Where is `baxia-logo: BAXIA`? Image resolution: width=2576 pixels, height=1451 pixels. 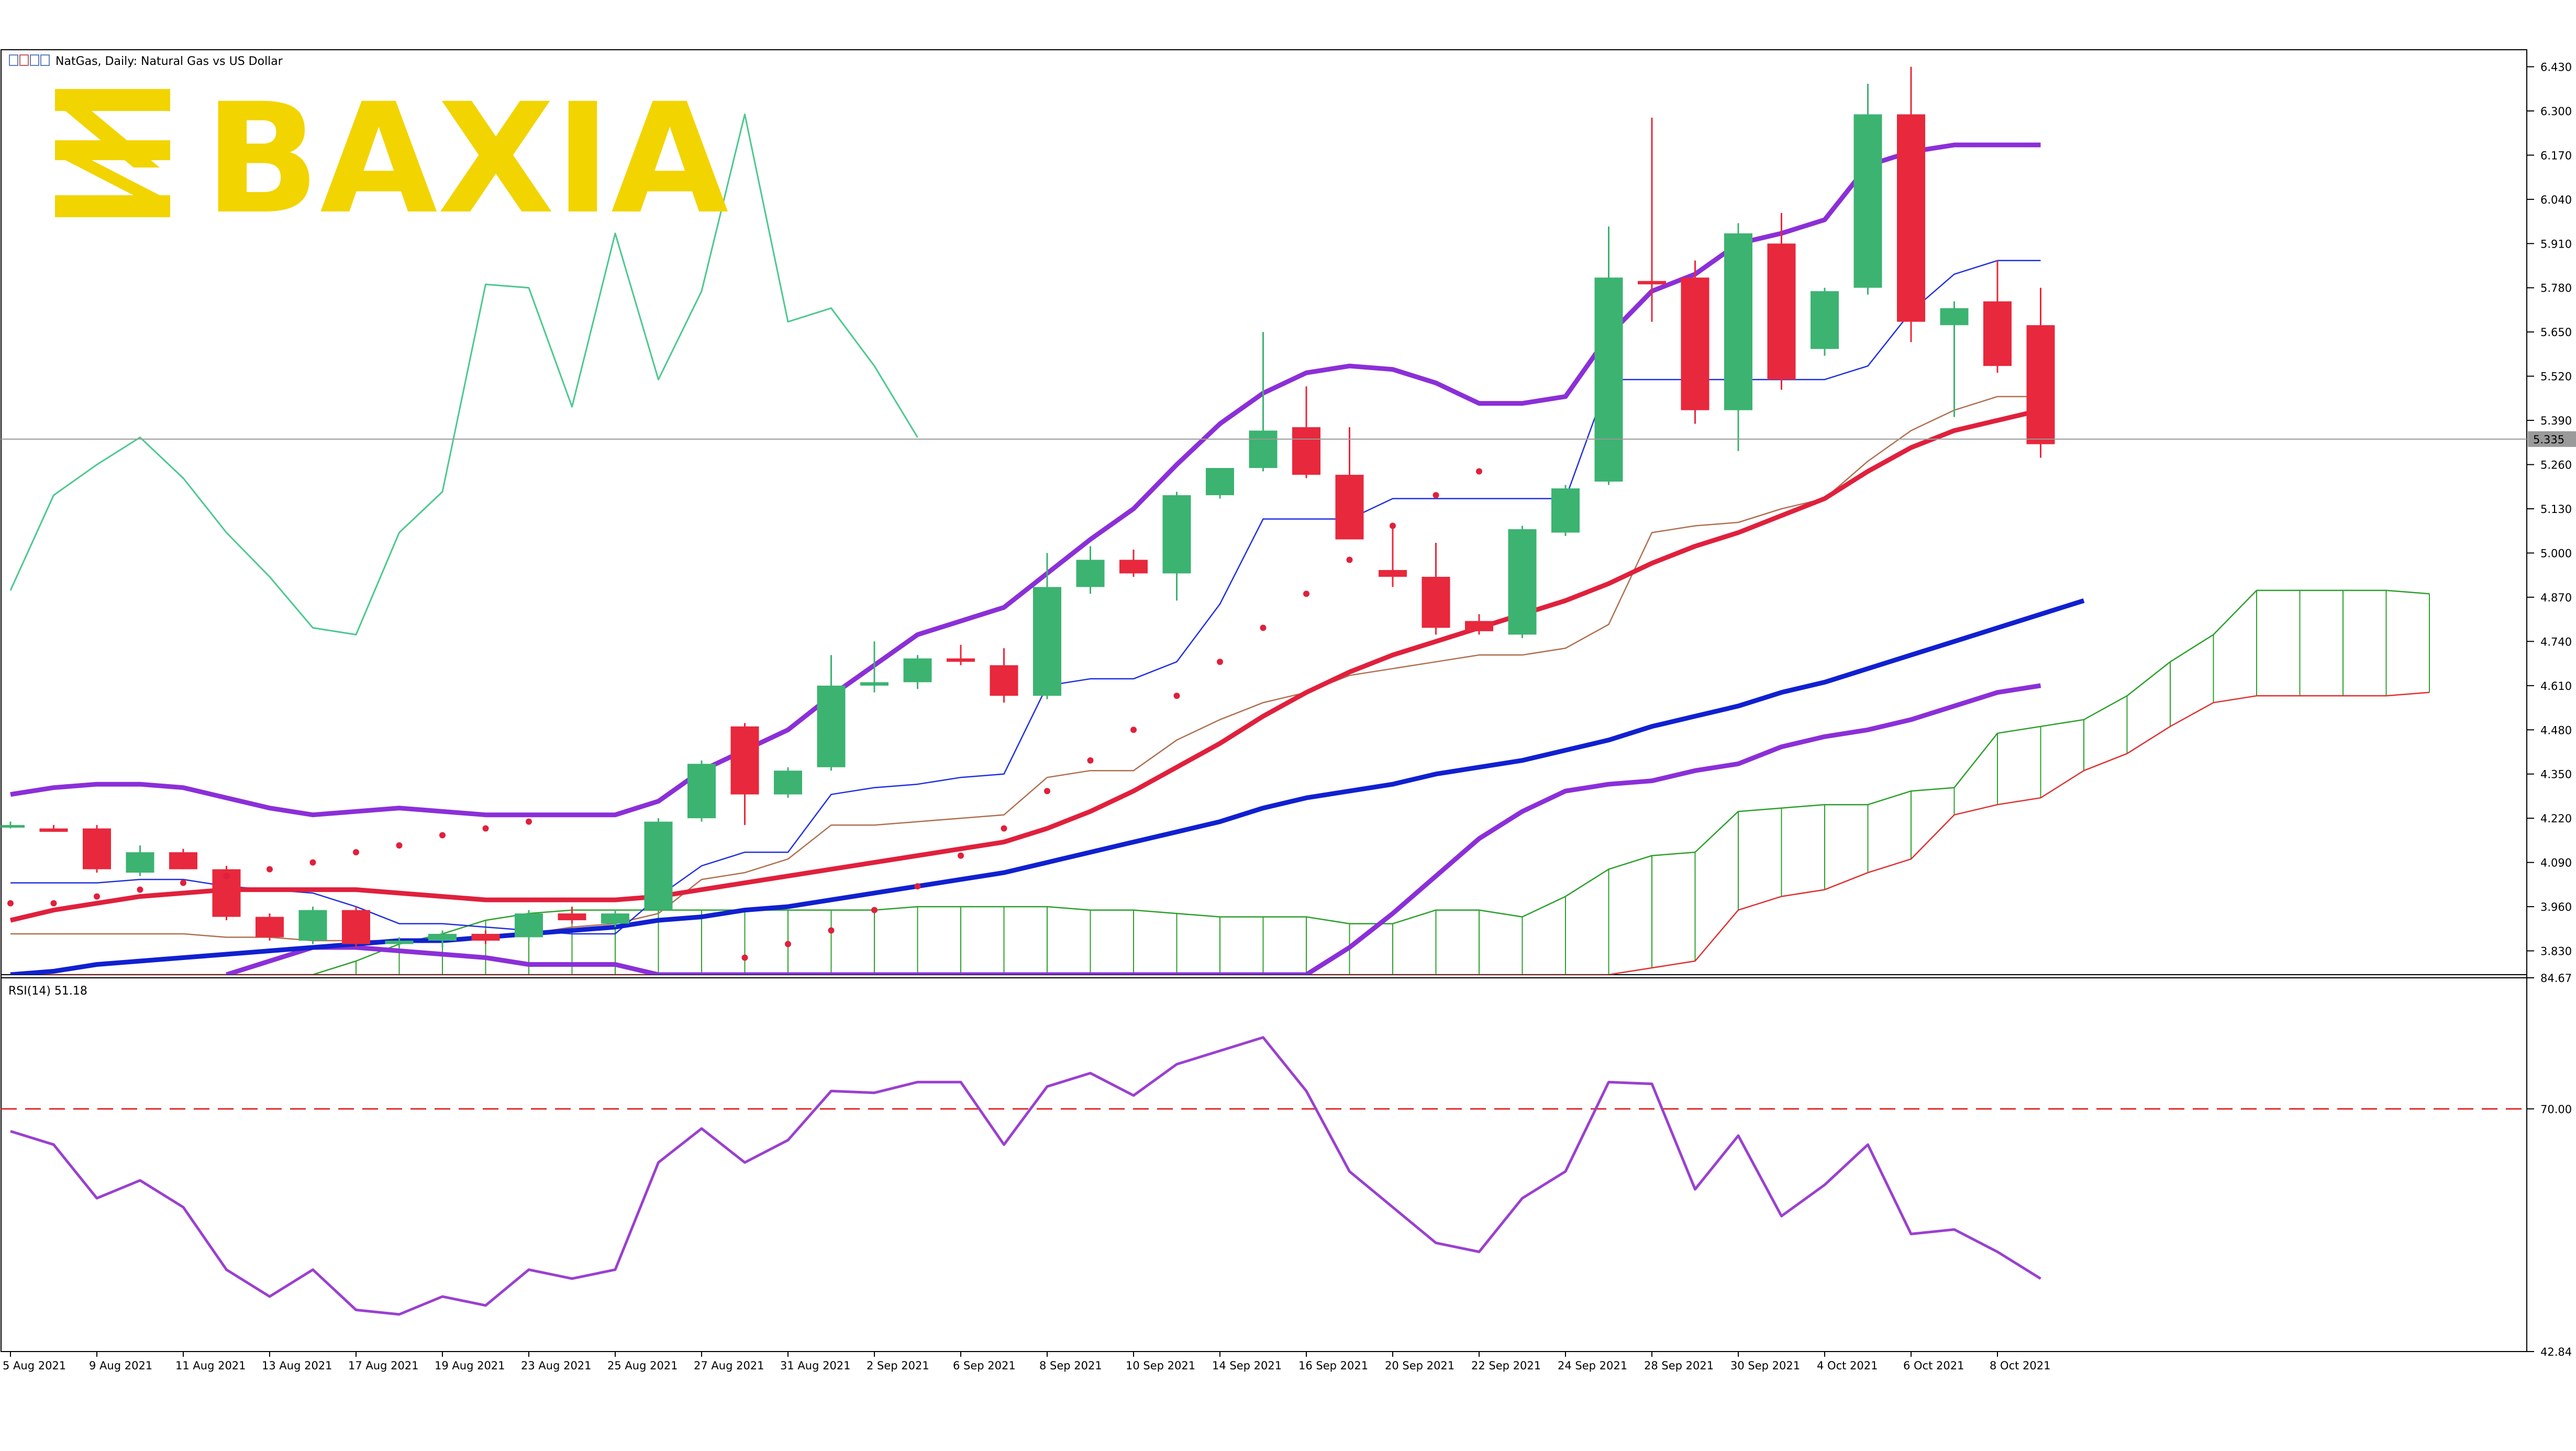
baxia-logo: BAXIA is located at coordinates (393, 159).